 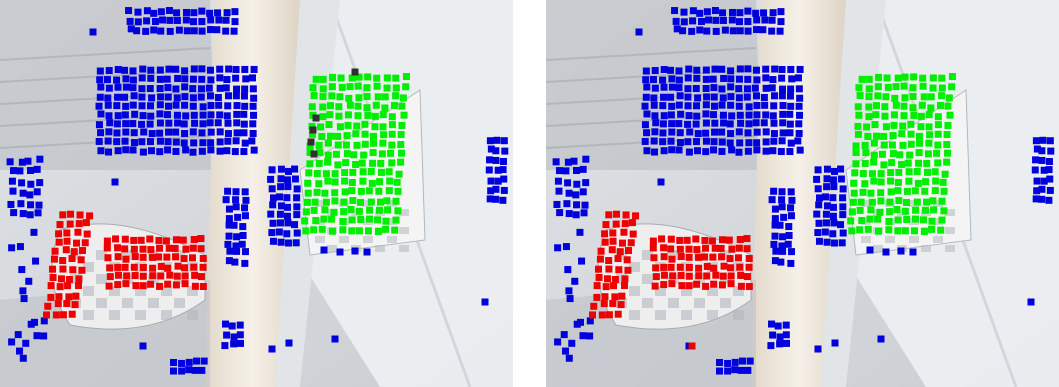 What do you see at coordinates (311, 142) in the screenshot?
I see `gray-feature-marker` at bounding box center [311, 142].